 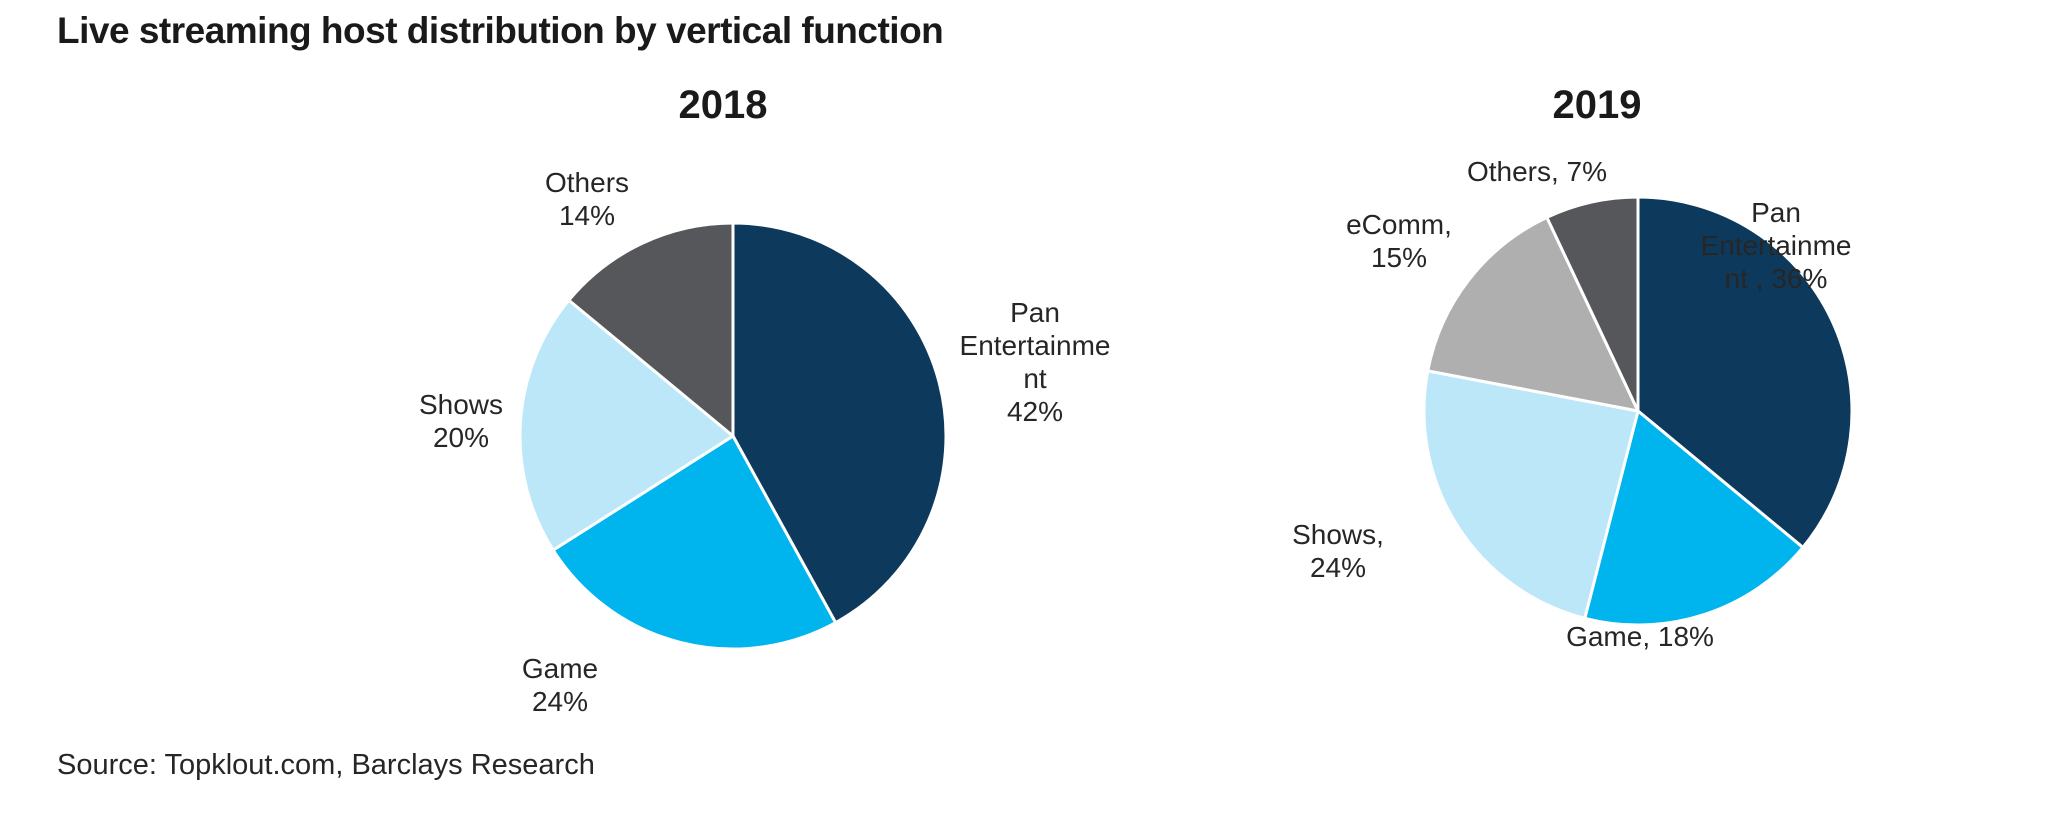 I want to click on chart-title-2019: 2019, so click(x=1597, y=105).